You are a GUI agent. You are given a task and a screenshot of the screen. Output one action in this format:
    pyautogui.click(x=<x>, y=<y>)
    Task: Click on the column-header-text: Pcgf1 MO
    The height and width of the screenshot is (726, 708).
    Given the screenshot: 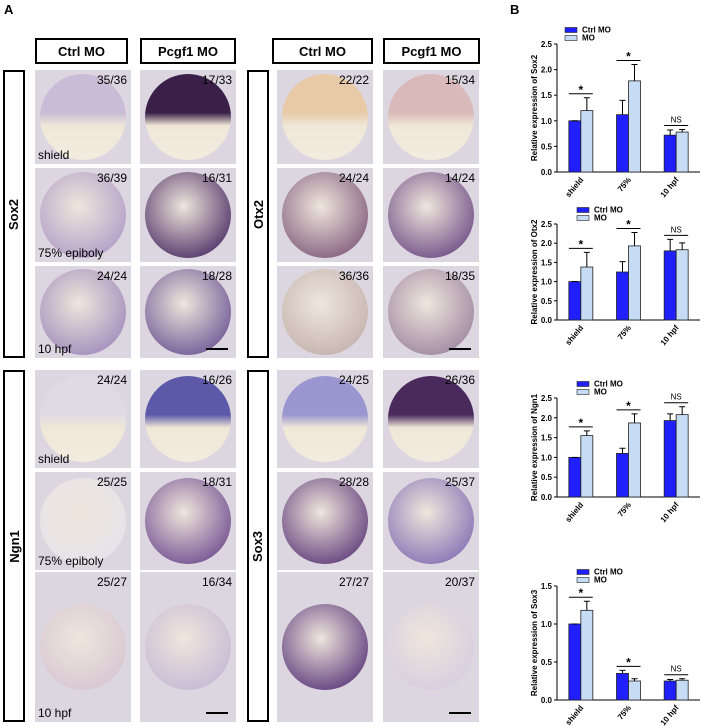 What is the action you would take?
    pyautogui.click(x=431, y=51)
    